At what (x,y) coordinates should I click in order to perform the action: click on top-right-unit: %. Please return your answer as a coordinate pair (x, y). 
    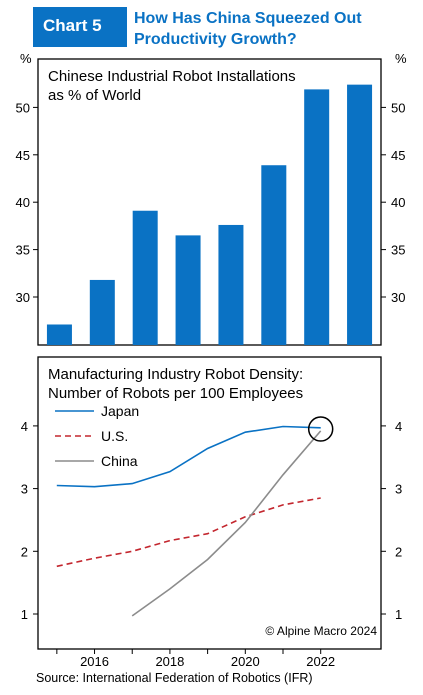
    Looking at the image, I should click on (401, 58).